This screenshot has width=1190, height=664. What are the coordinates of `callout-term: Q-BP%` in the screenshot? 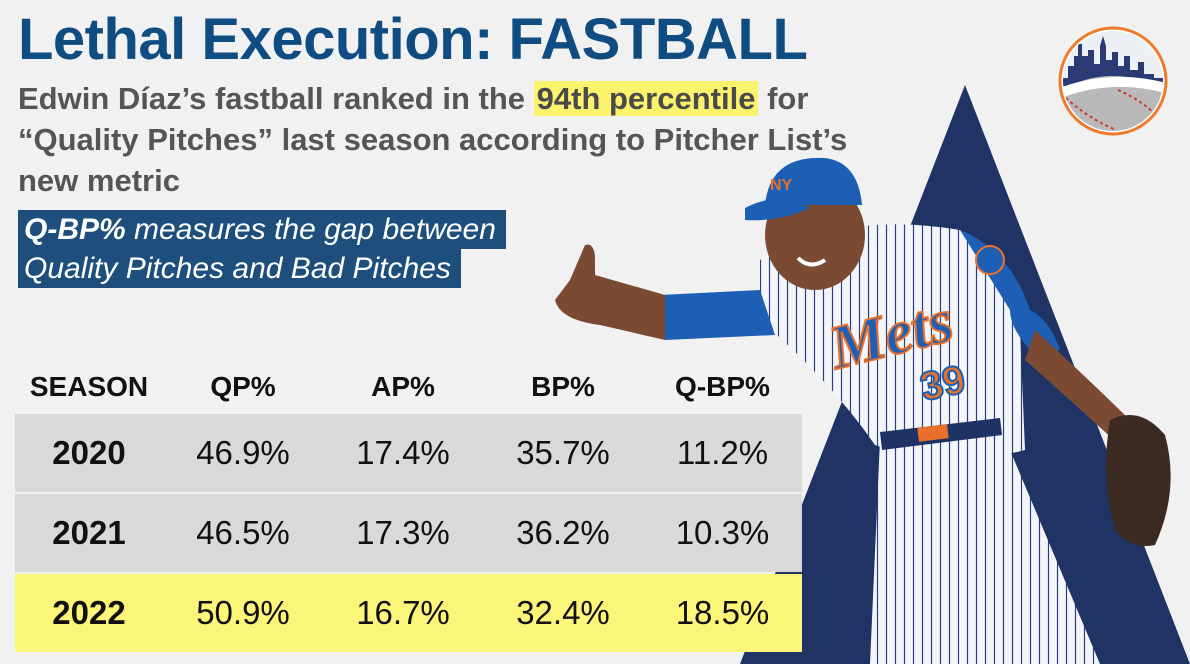 It's located at (75, 229).